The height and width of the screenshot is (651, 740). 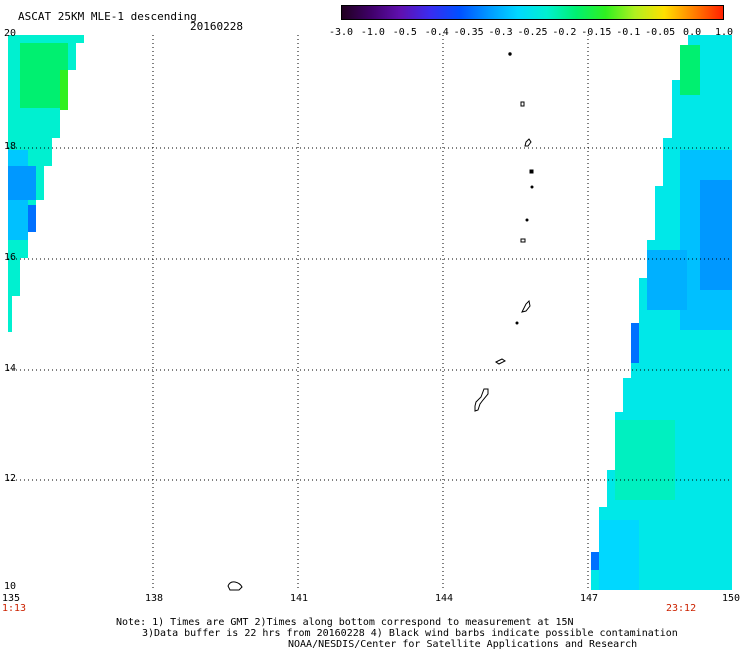 I want to click on color-scale-tick: -0.1, so click(x=628, y=32).